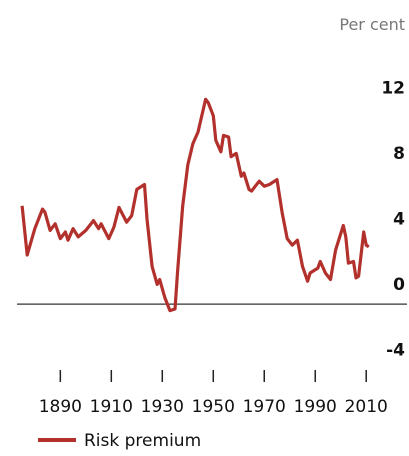  Describe the element at coordinates (213, 407) in the screenshot. I see `x-tick-label: 1950` at that location.